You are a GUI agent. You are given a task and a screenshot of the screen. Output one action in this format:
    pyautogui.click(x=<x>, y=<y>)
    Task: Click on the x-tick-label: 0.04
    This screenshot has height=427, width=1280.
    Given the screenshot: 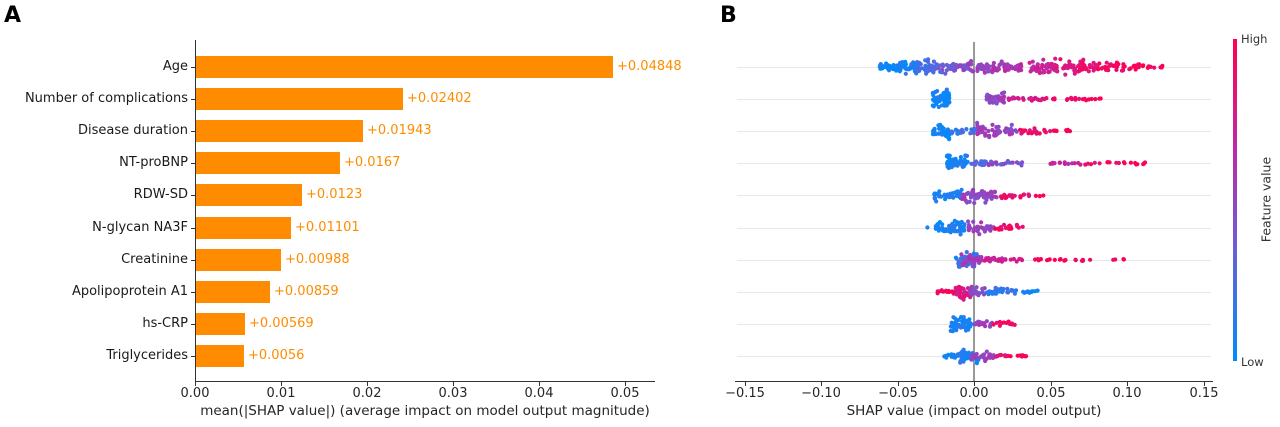 What is the action you would take?
    pyautogui.click(x=539, y=393)
    